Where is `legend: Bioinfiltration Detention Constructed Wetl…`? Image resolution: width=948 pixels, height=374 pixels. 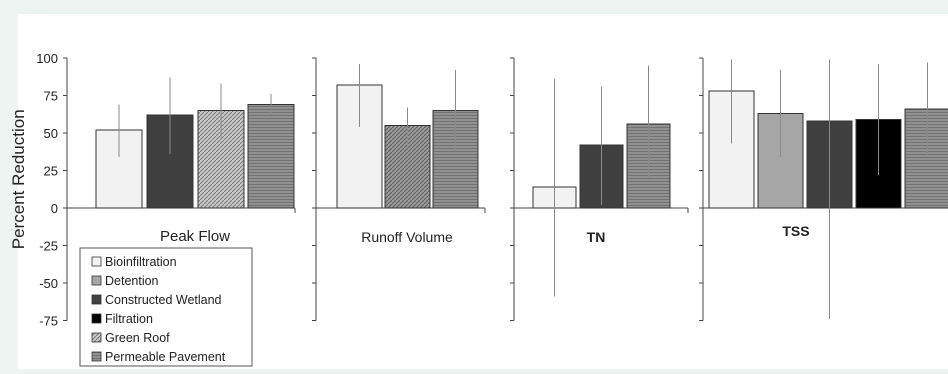
legend: Bioinfiltration Detention Constructed Wetl… is located at coordinates (166, 307).